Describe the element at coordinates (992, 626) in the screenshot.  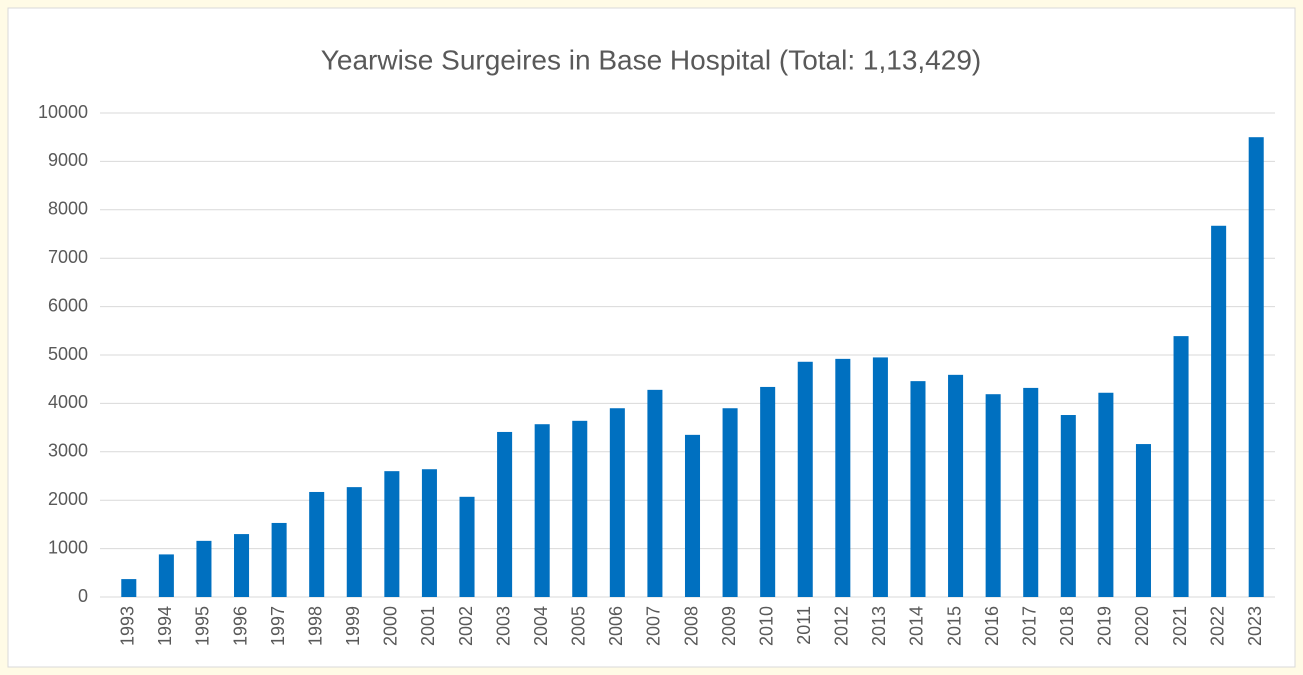
I see `x-tick-label: 2016` at that location.